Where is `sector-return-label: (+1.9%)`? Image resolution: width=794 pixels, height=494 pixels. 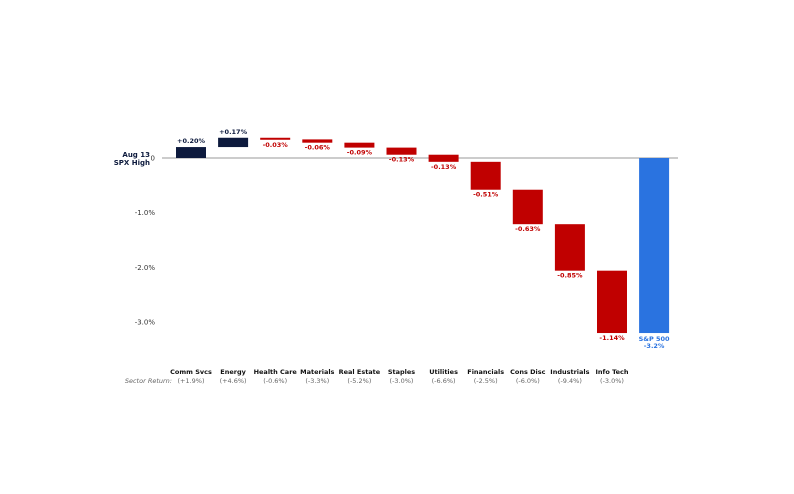 sector-return-label: (+1.9%) is located at coordinates (190, 381).